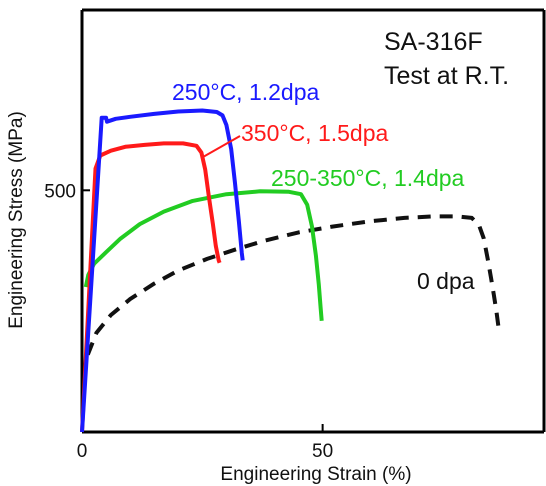 The image size is (546, 486). Describe the element at coordinates (315, 133) in the screenshot. I see `series-label-1: 350°C, 1.5dpa` at that location.